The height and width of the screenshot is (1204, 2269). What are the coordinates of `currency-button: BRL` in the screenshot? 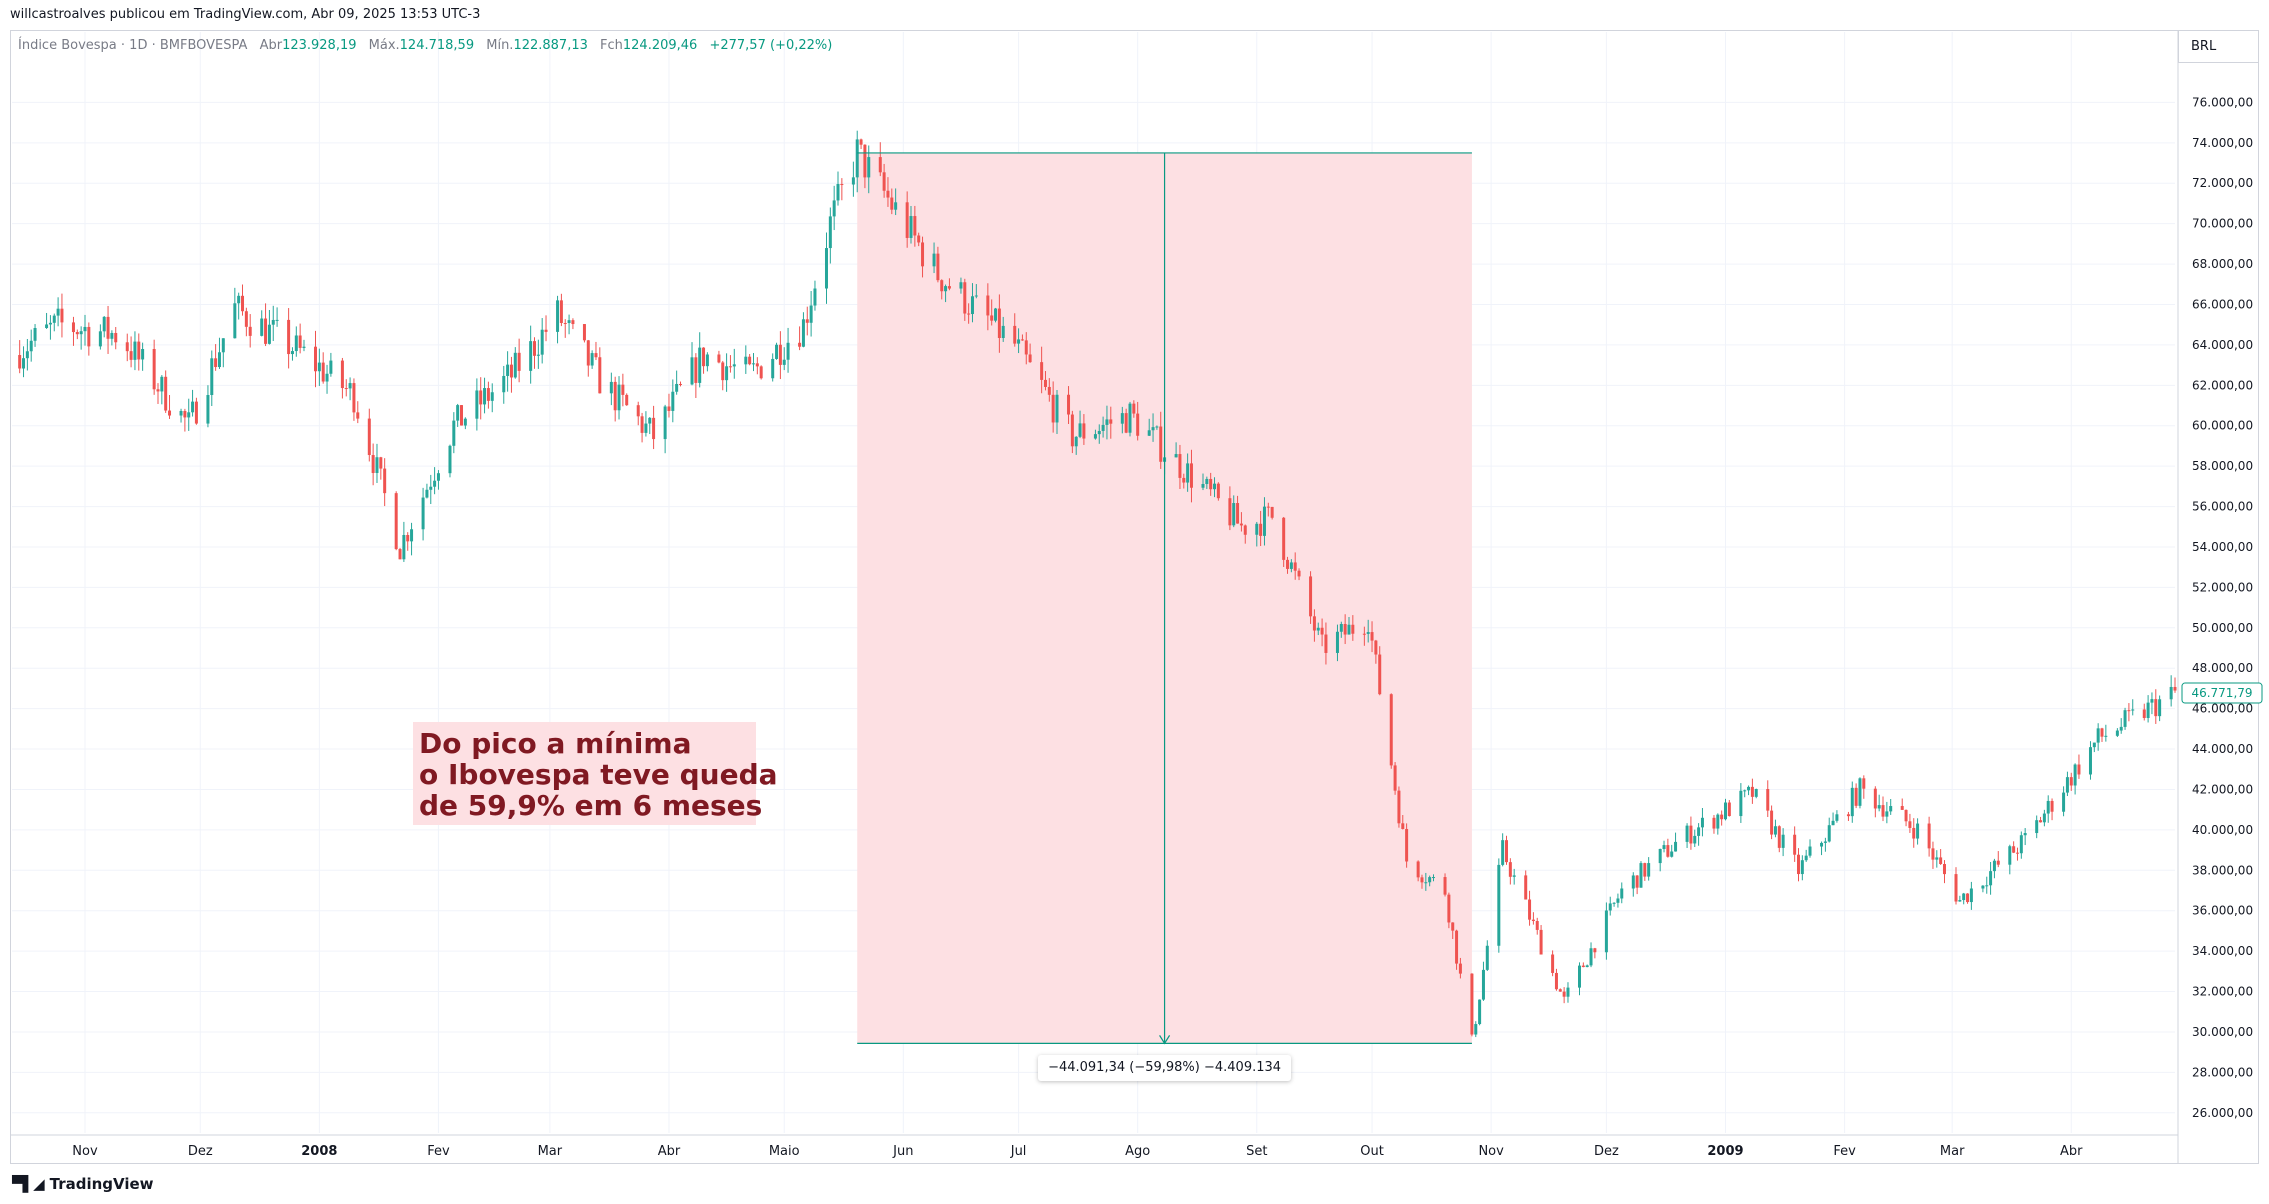 It's located at (2218, 47).